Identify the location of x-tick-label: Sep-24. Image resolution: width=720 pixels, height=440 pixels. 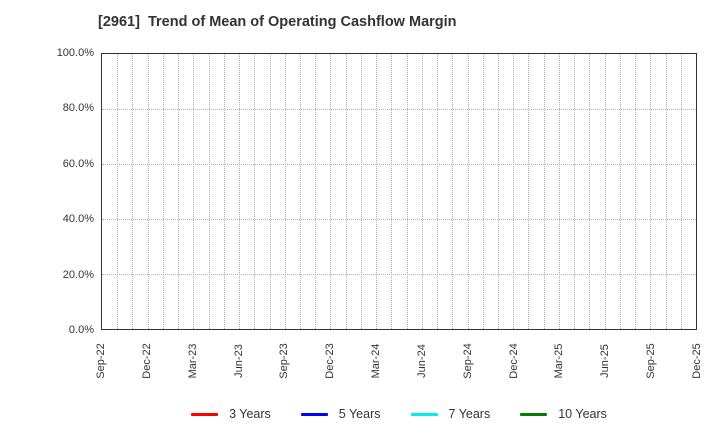
(467, 361).